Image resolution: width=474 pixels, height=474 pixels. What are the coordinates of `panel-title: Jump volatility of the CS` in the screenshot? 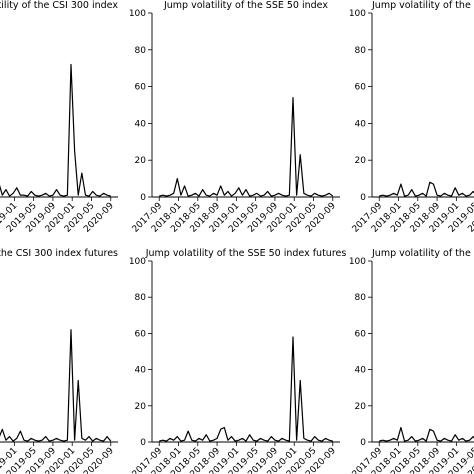 It's located at (422, 253).